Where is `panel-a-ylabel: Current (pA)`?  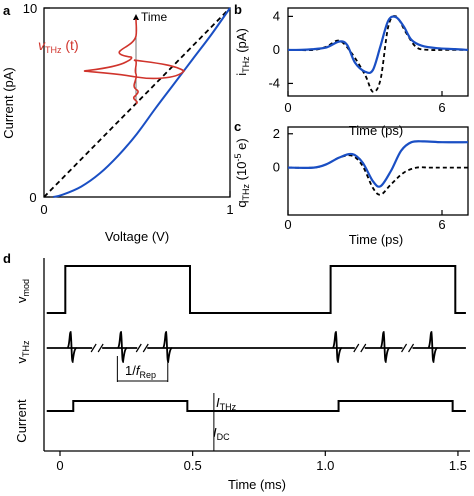 panel-a-ylabel: Current (pA) is located at coordinates (8, 103).